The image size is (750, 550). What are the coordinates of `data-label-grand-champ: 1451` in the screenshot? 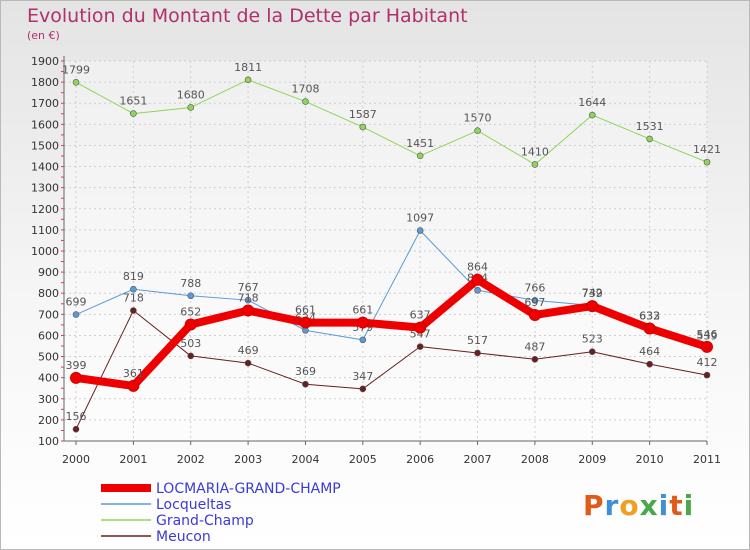 It's located at (420, 143).